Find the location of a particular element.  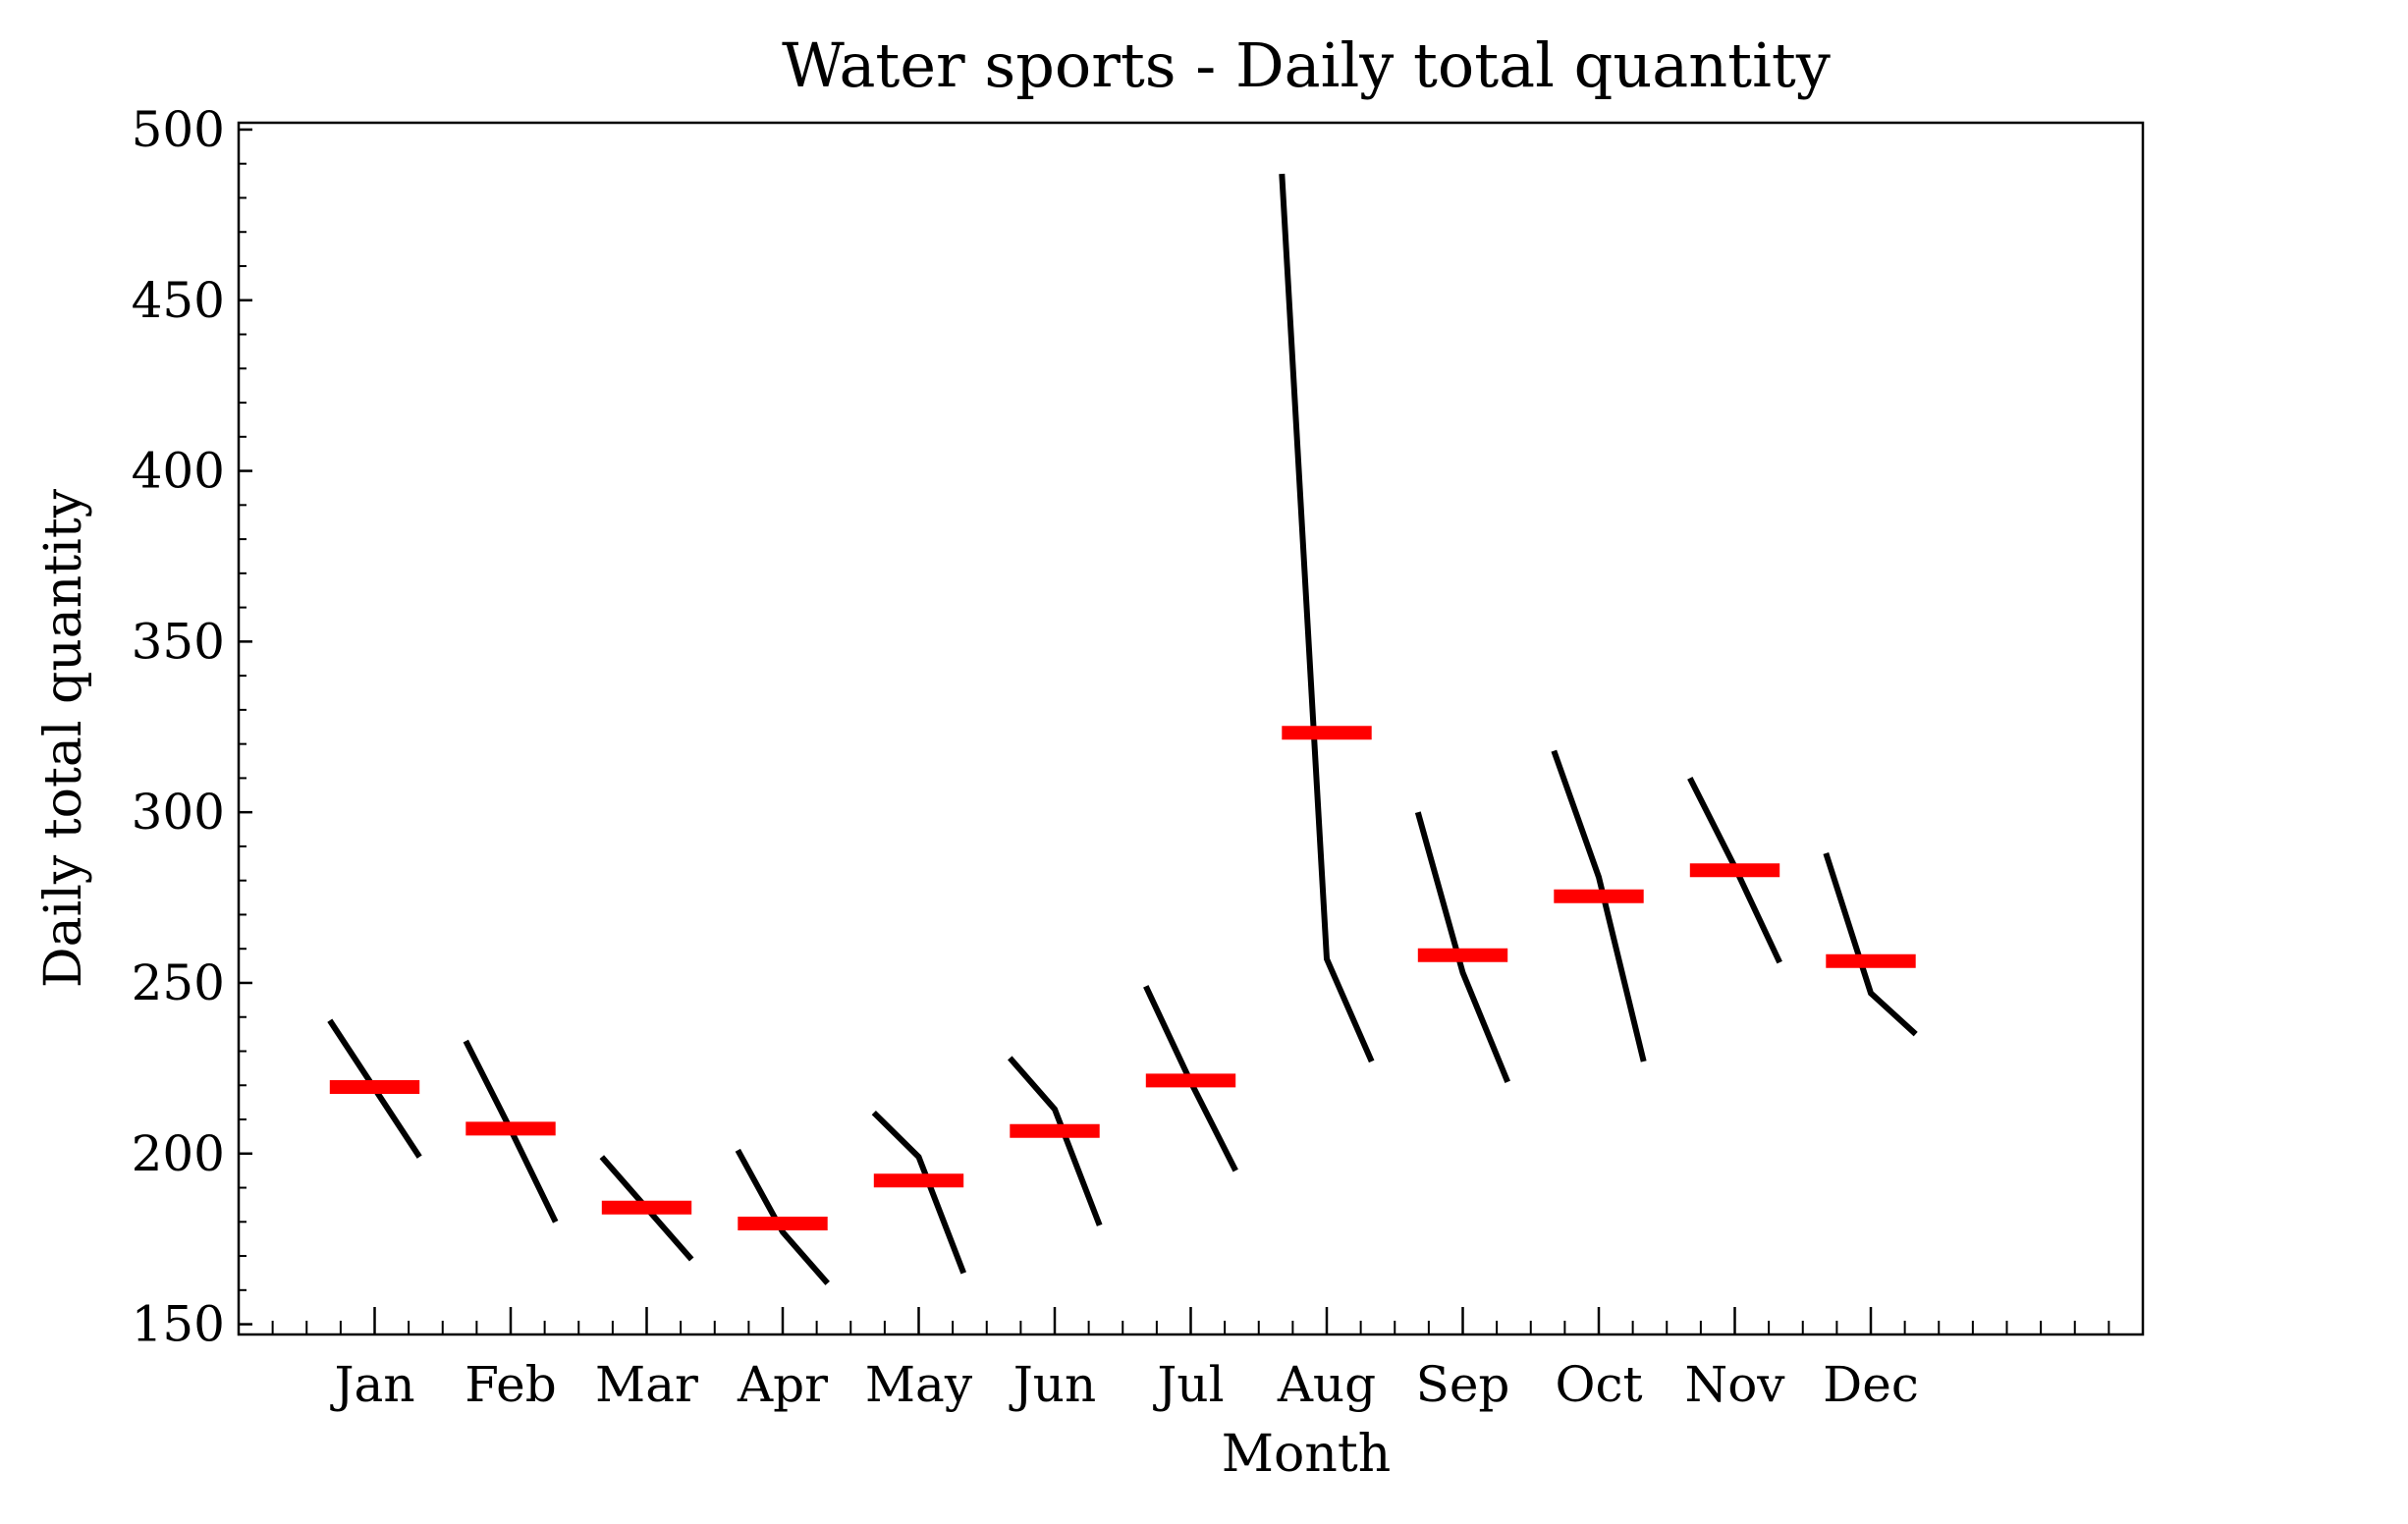

series-line-jun is located at coordinates (1055, 1141).